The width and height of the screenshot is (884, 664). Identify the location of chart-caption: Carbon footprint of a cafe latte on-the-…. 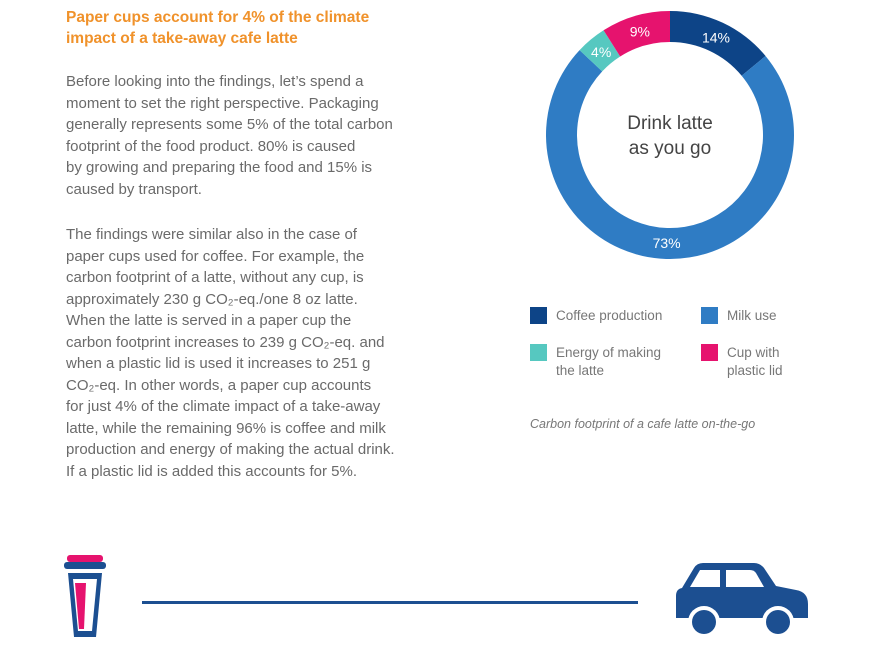
(643, 424).